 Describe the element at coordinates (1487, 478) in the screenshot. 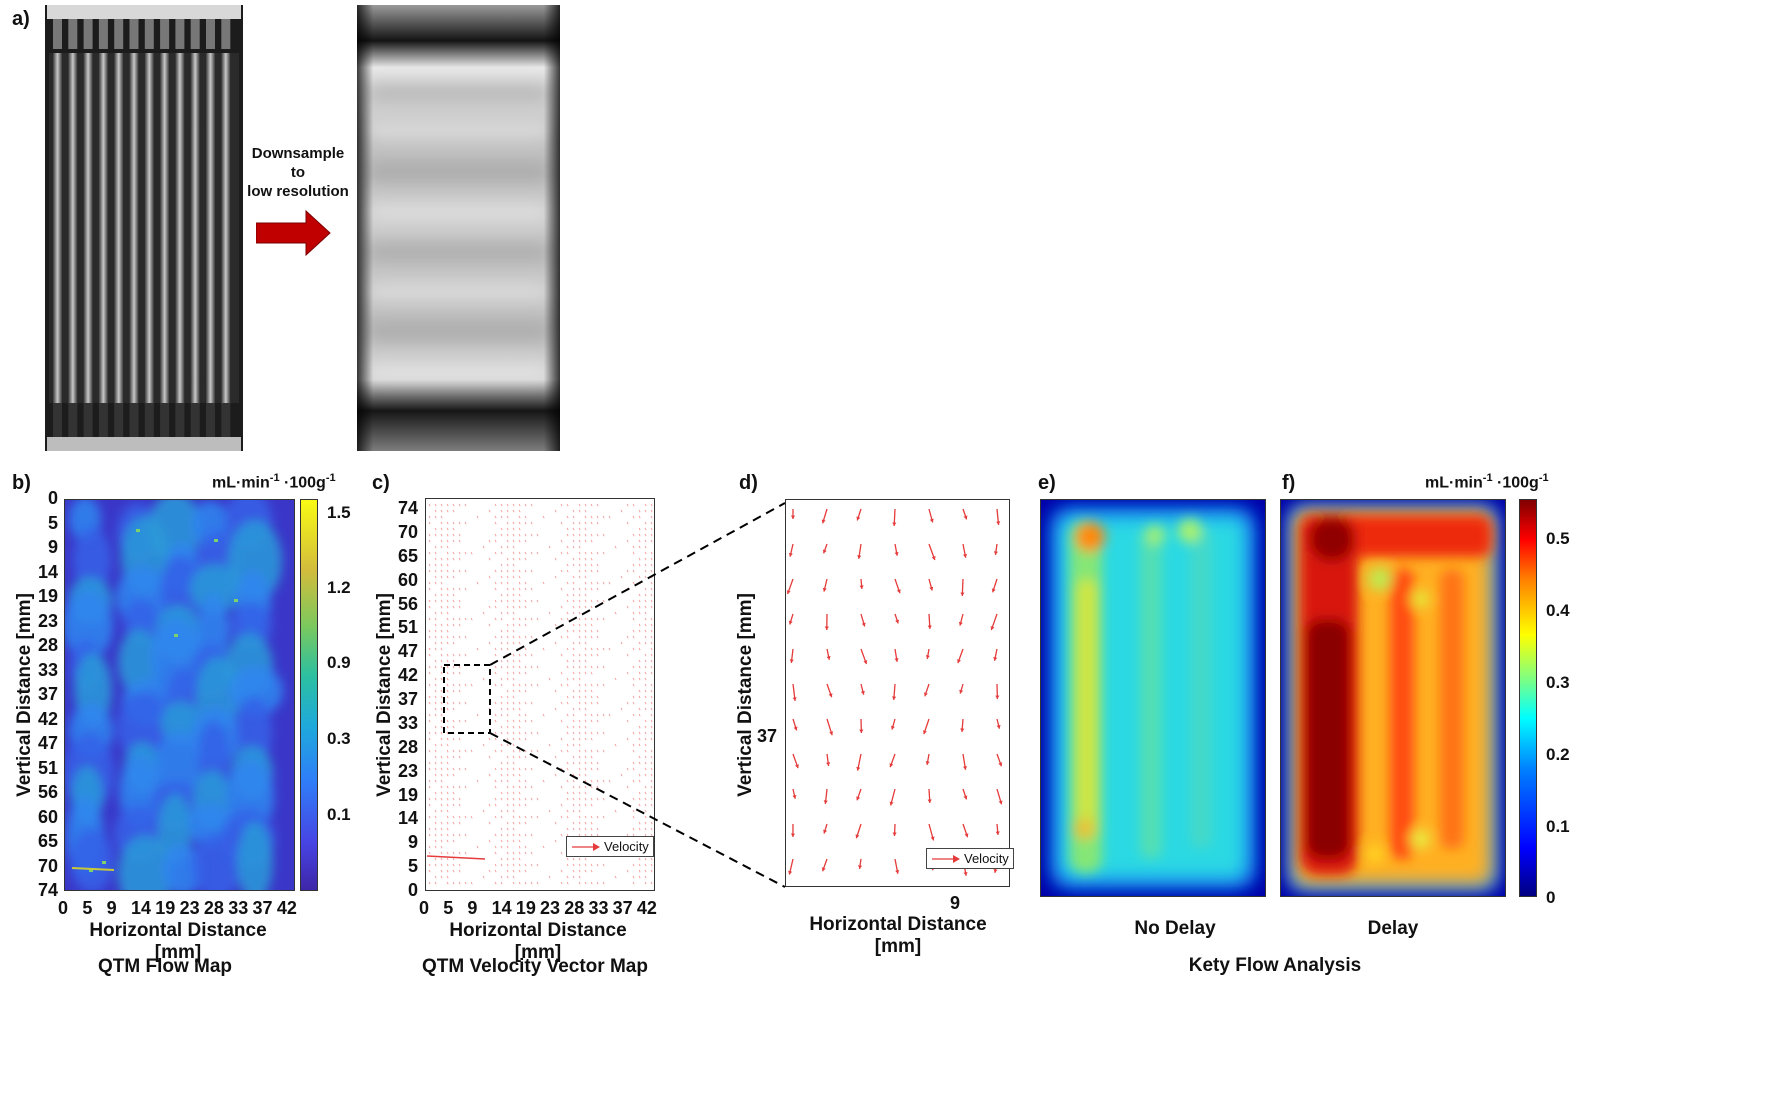

I see `unit-f-exp1: -1` at that location.